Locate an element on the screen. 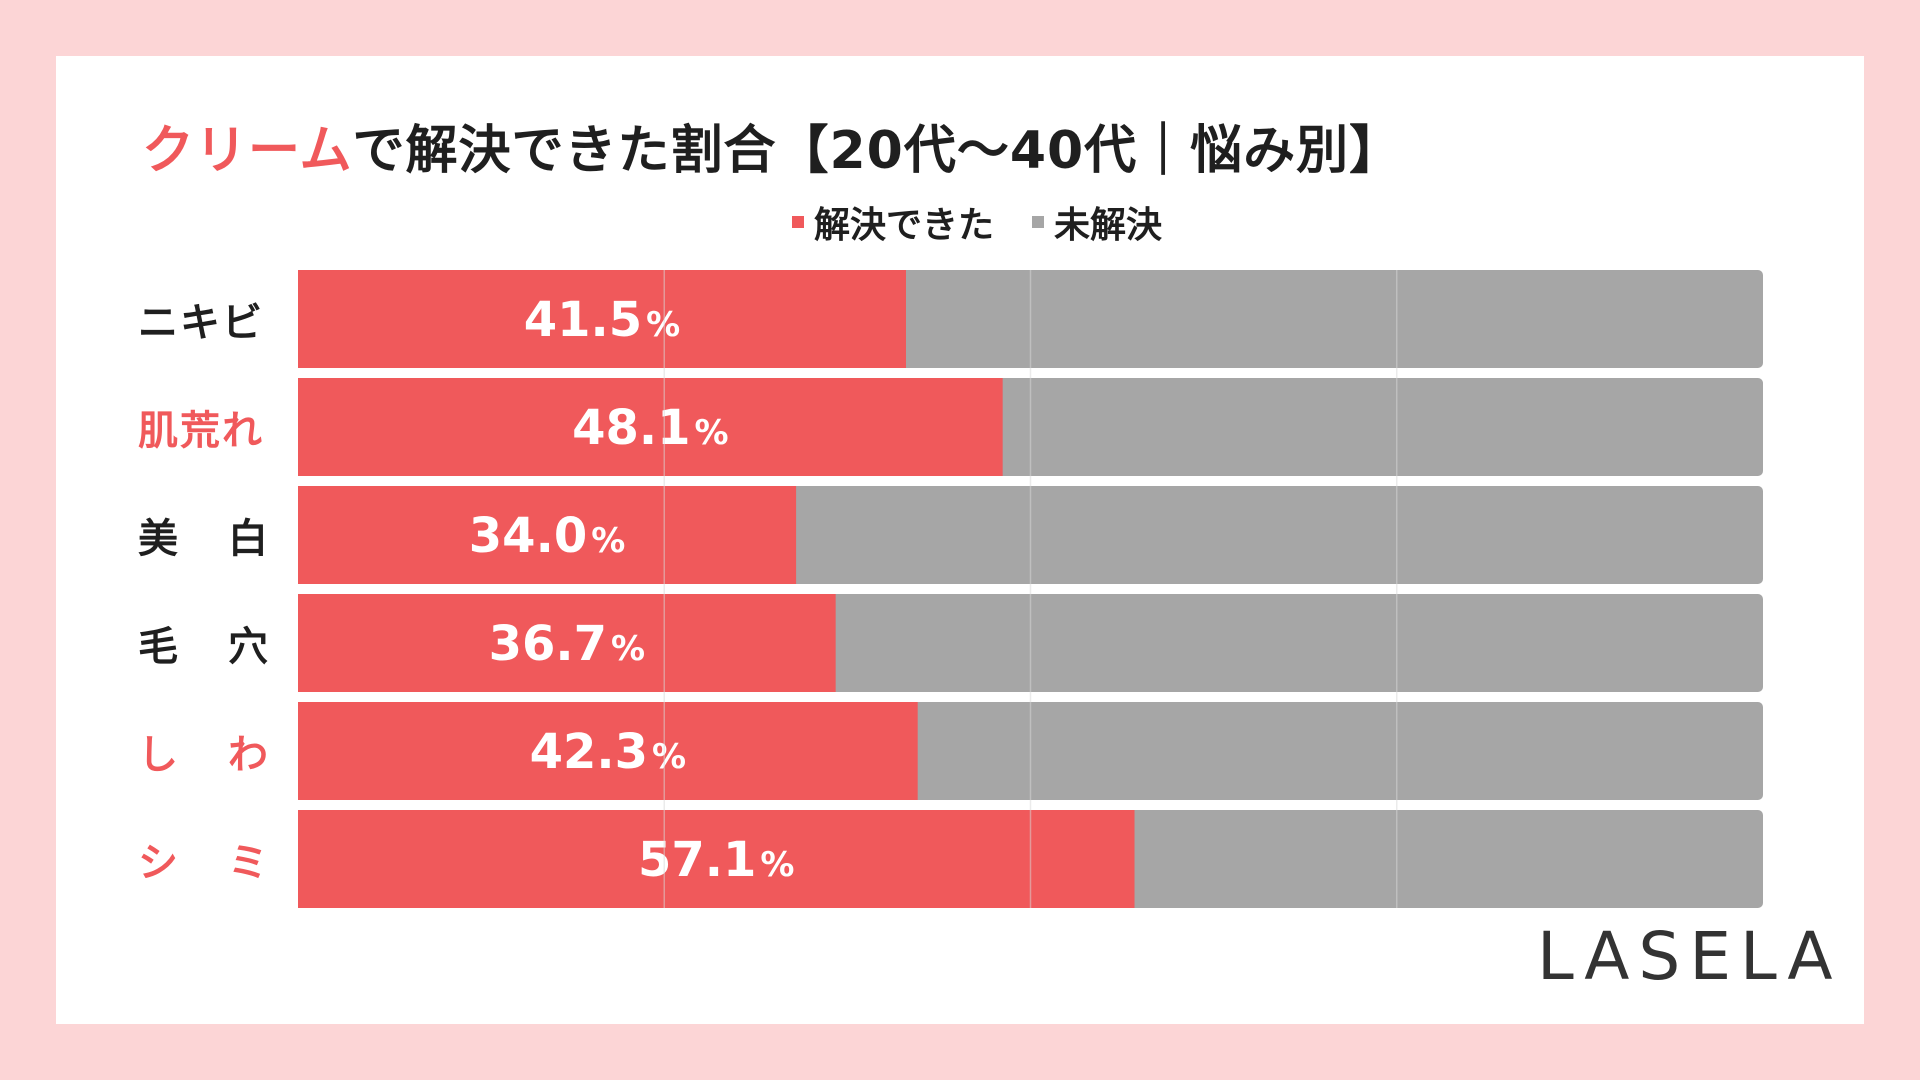  category-label-char: し is located at coordinates (158, 755).